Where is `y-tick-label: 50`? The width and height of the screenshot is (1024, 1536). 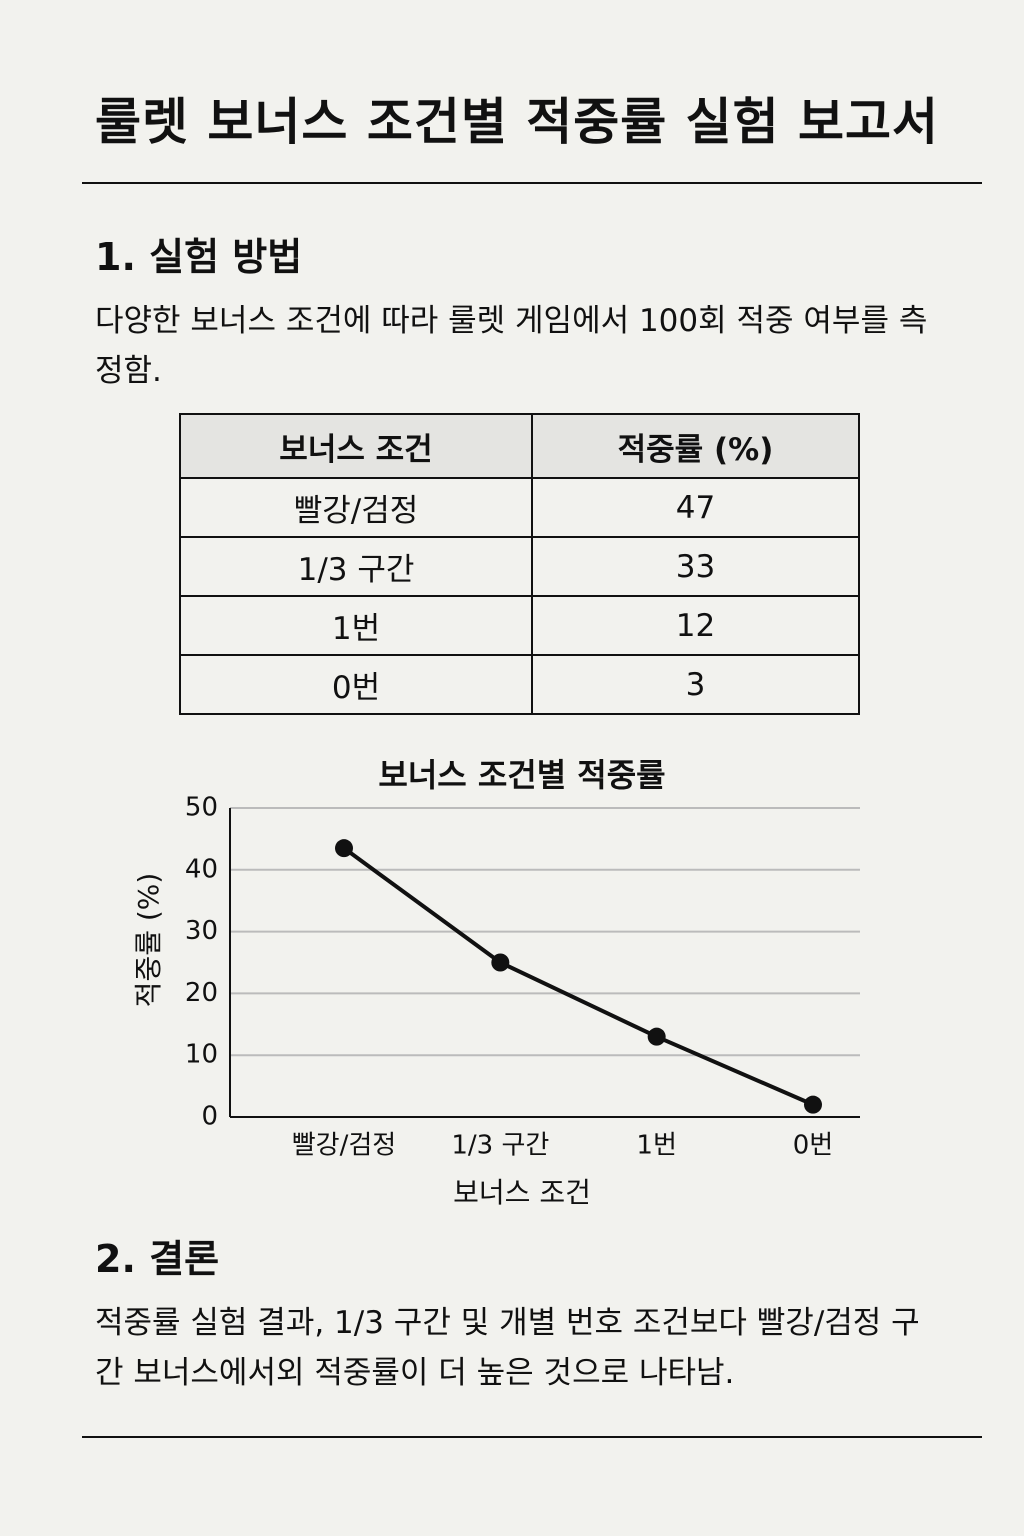 y-tick-label: 50 is located at coordinates (201, 808).